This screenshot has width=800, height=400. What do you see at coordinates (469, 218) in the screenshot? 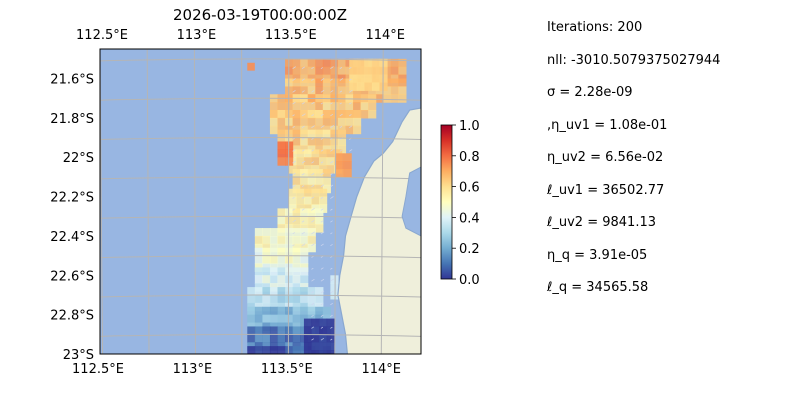
I see `colorbar-tick-label: 0.4` at bounding box center [469, 218].